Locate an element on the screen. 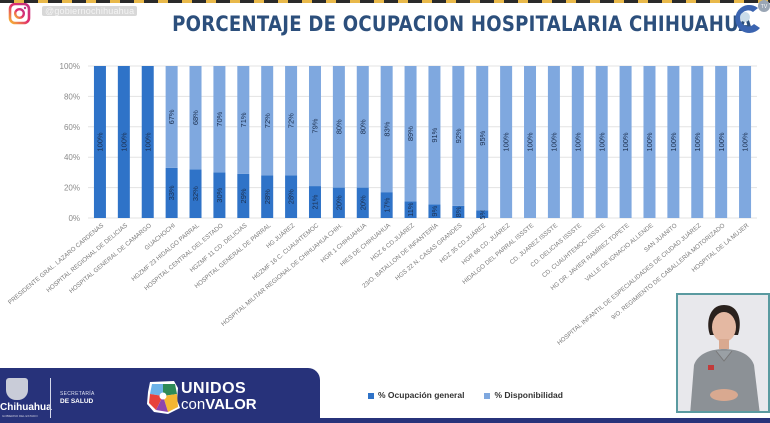 This screenshot has height=423, width=770. tv-channel-logo: TV is located at coordinates (752, 16).